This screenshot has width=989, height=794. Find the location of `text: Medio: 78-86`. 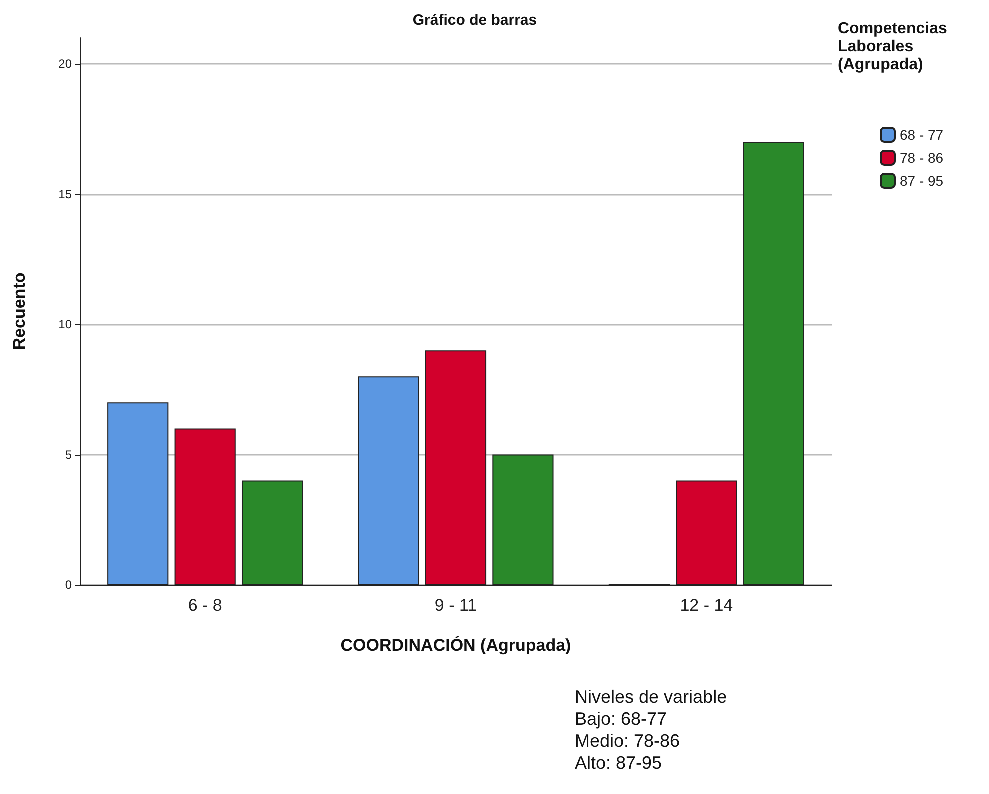

text: Medio: 78-86 is located at coordinates (627, 741).